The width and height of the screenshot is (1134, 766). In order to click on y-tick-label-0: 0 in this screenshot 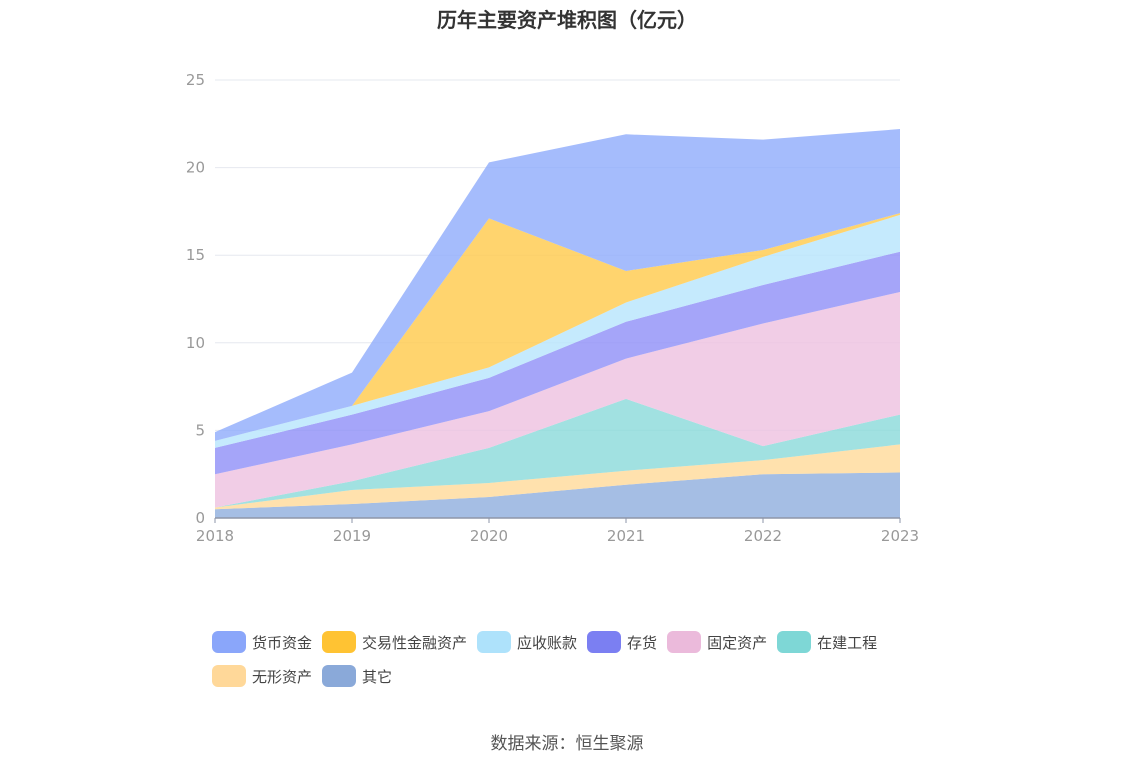, I will do `click(200, 518)`.